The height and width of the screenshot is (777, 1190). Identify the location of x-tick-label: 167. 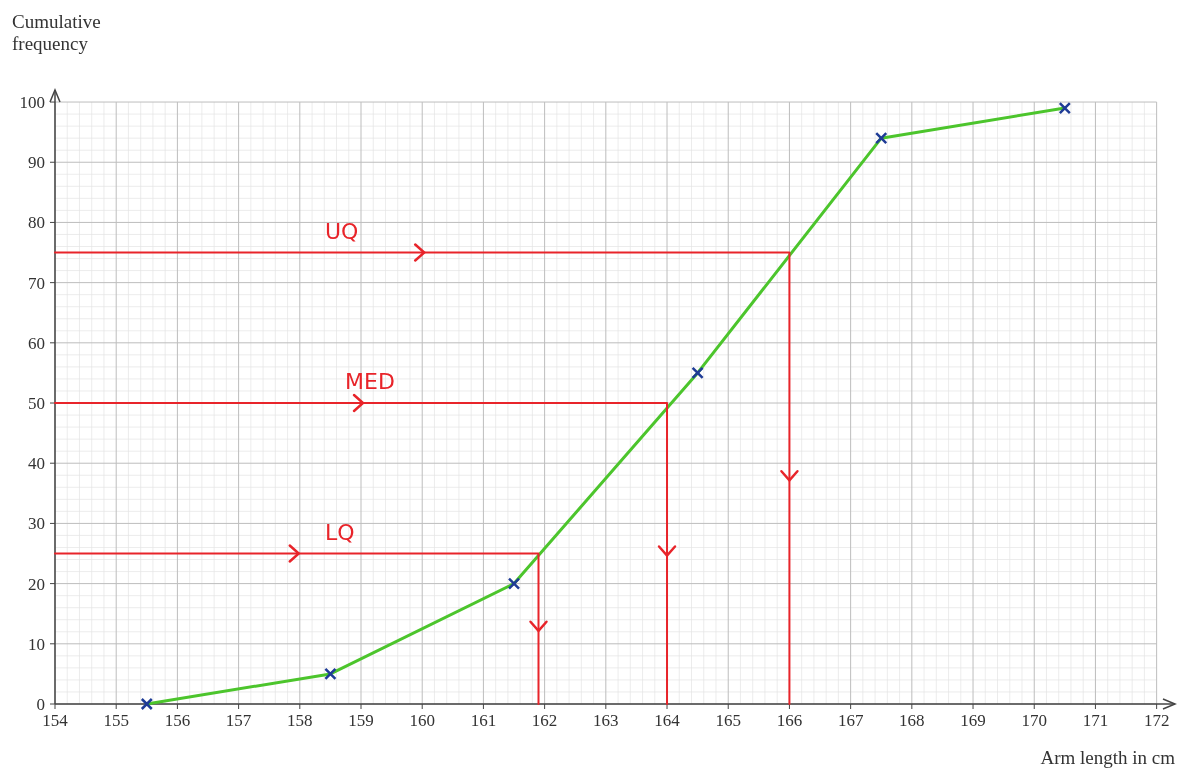
(850, 720).